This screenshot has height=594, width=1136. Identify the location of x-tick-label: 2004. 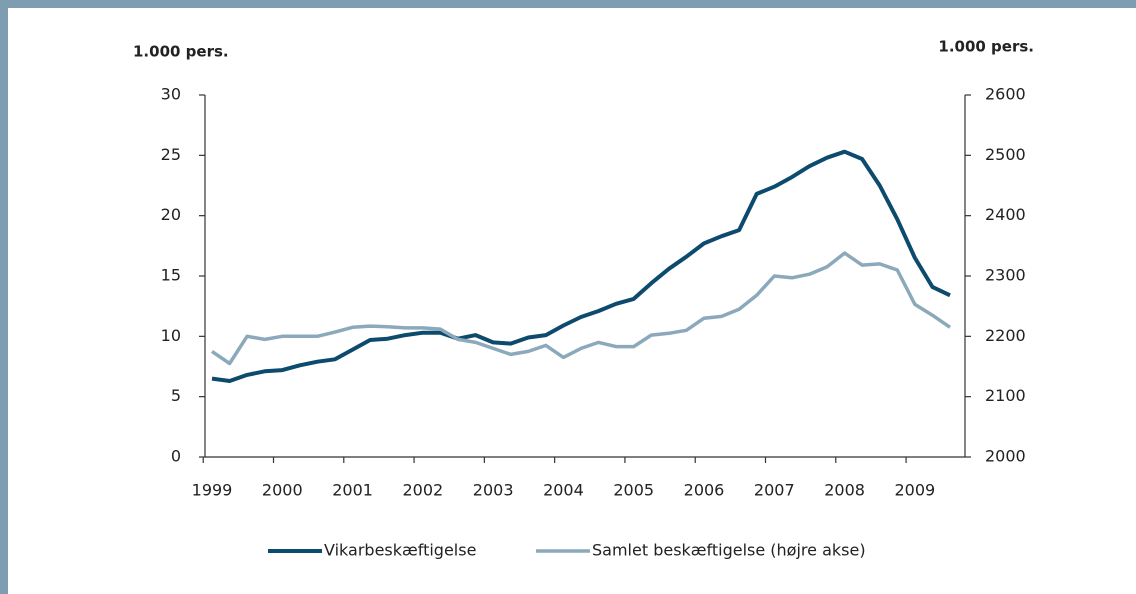
(563, 490).